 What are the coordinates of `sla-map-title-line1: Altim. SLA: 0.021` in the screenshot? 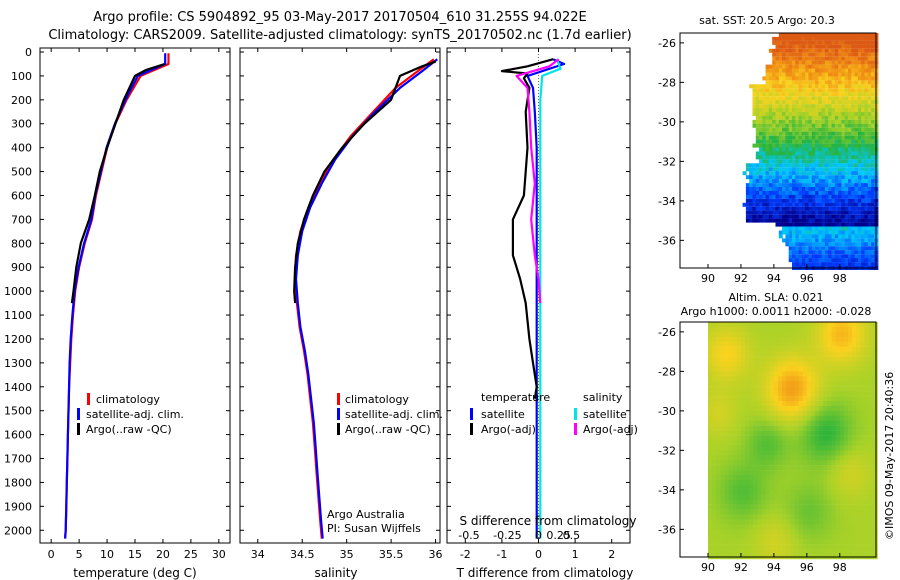 It's located at (775, 297).